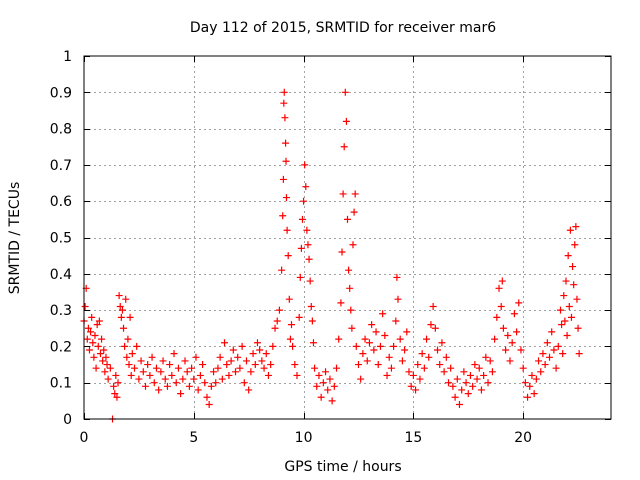  I want to click on x-tick-label: 0, so click(84, 438).